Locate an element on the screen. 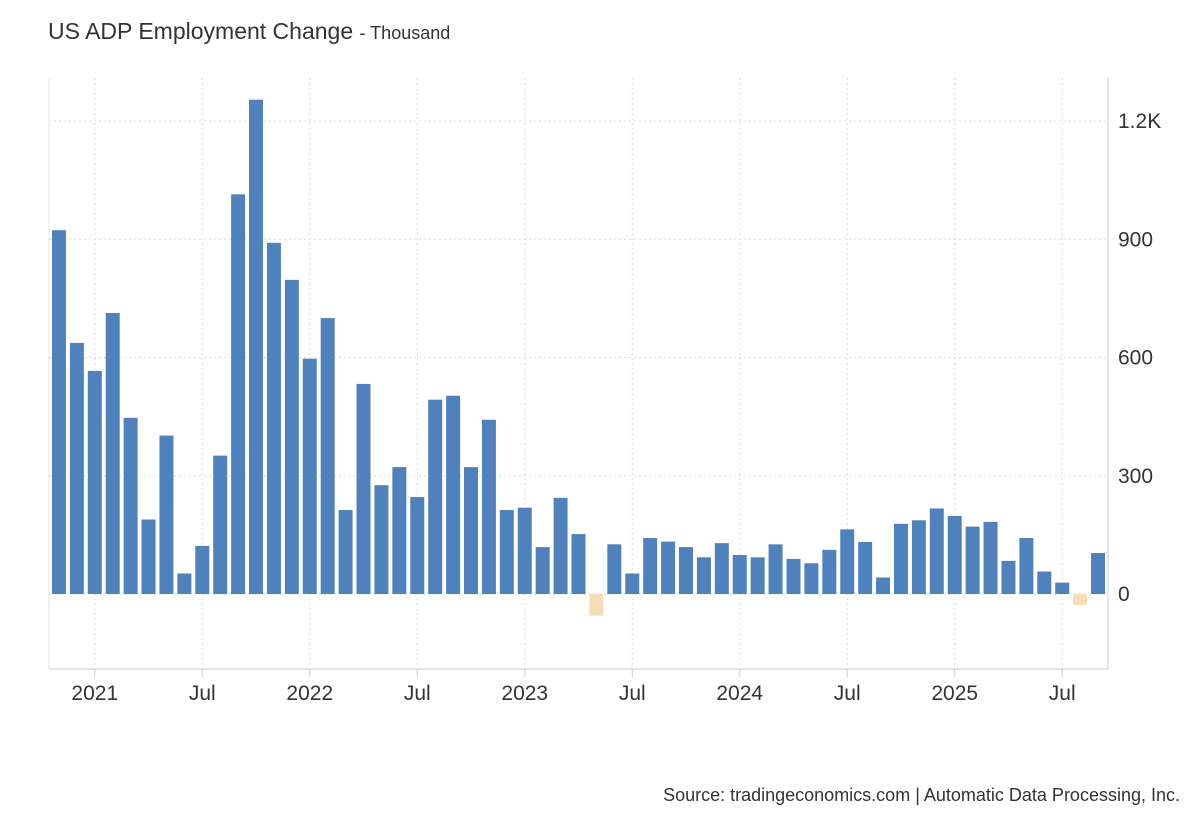 The width and height of the screenshot is (1200, 820). x-tick-label: 2023 is located at coordinates (524, 693).